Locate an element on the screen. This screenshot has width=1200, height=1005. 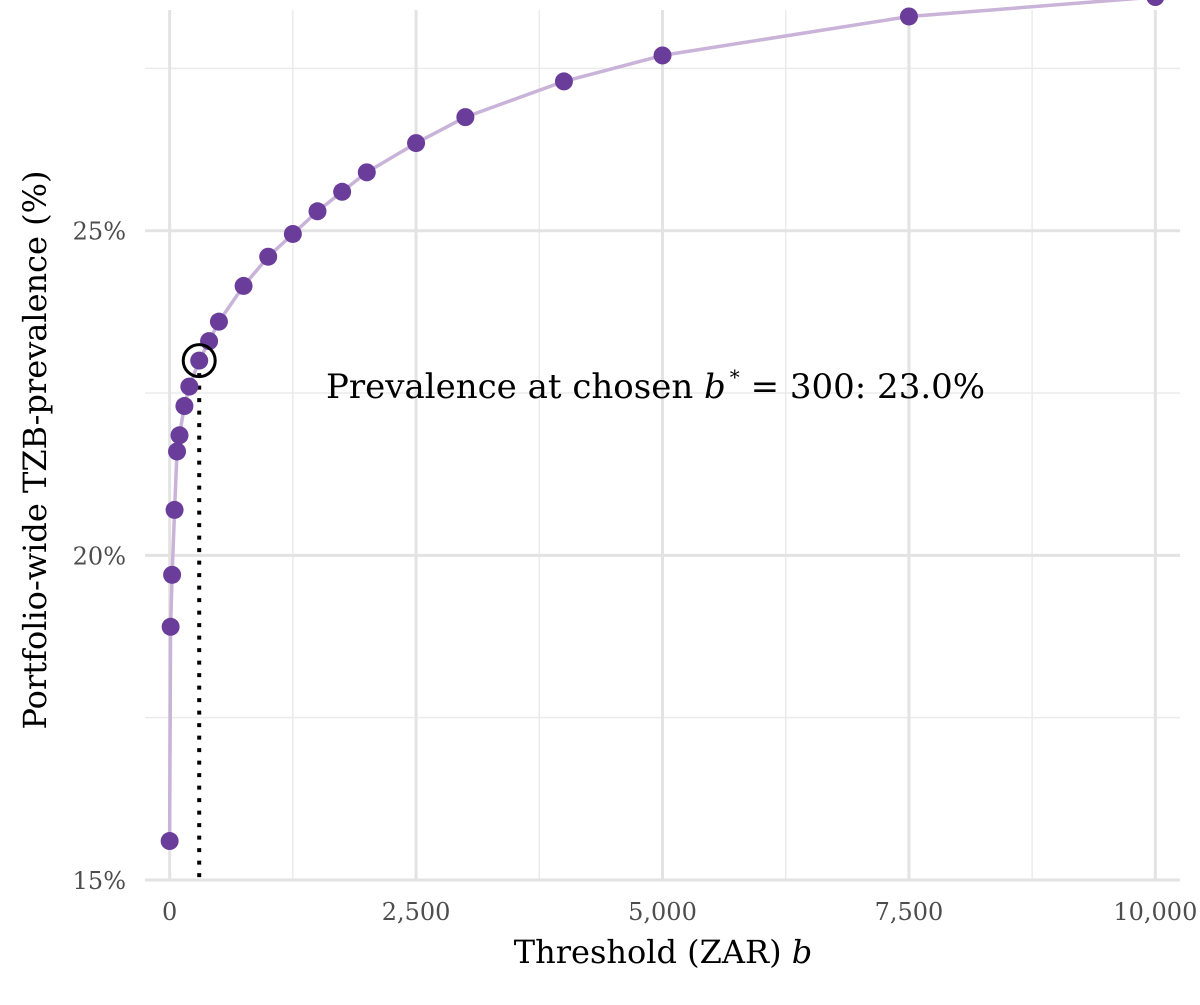
x-tick-label: 2,500 is located at coordinates (416, 912).